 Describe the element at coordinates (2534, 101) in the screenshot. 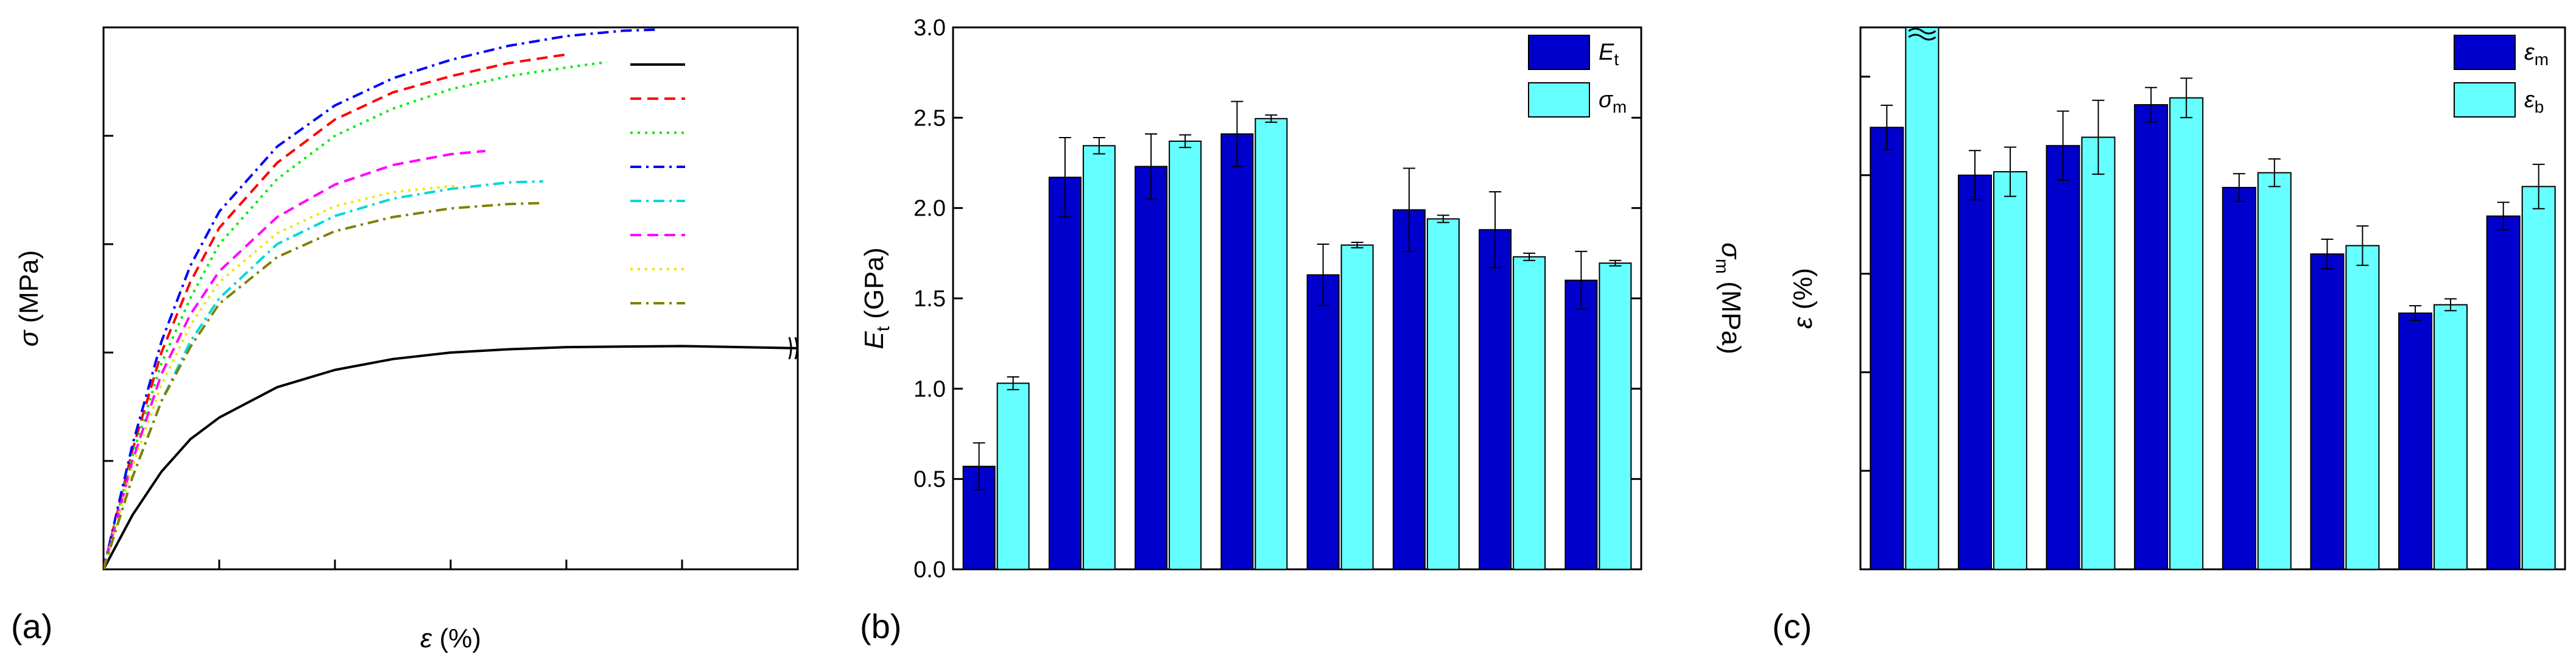

I see `legend-label: εb` at that location.